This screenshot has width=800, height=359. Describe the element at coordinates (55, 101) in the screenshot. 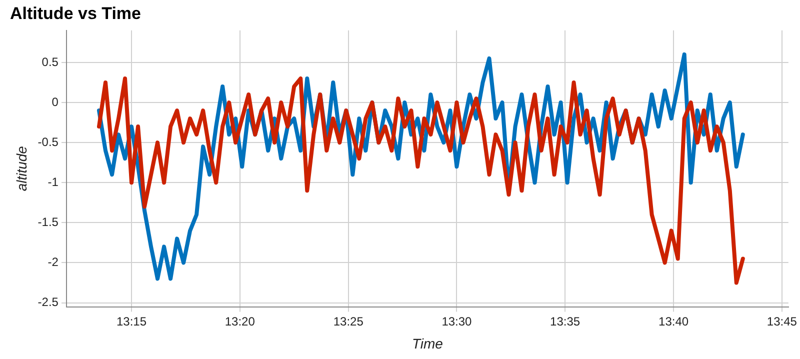

I see `y-tick-label: 0` at that location.